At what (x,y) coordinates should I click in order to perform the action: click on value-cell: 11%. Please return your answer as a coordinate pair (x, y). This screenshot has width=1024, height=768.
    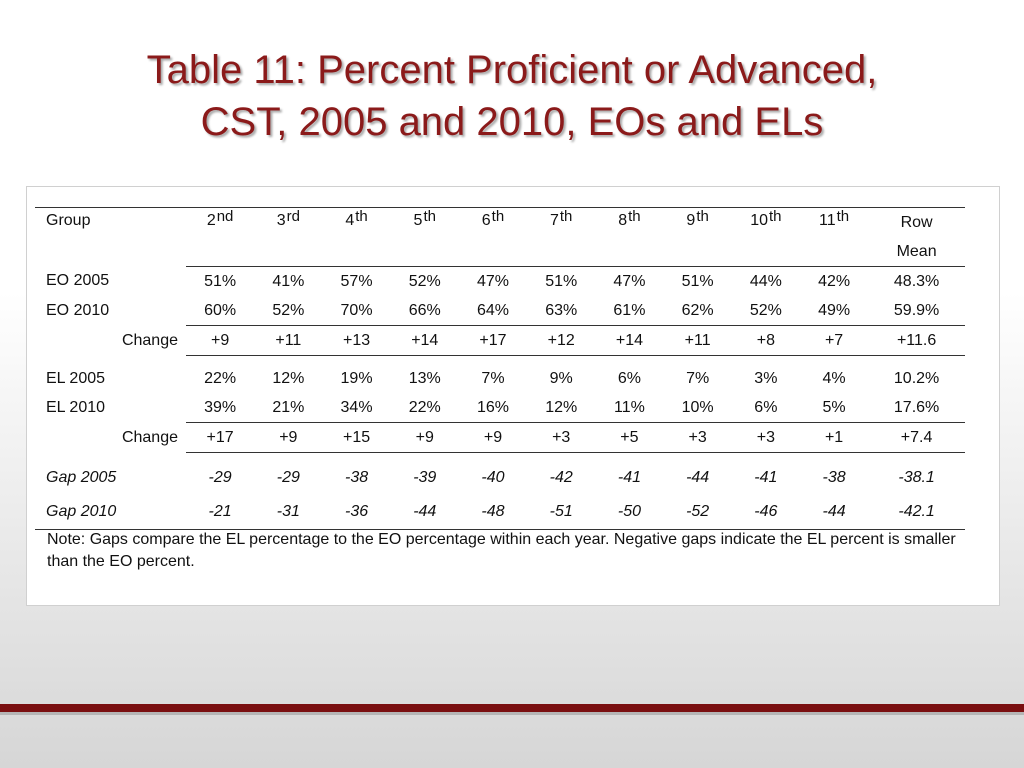
    Looking at the image, I should click on (629, 408).